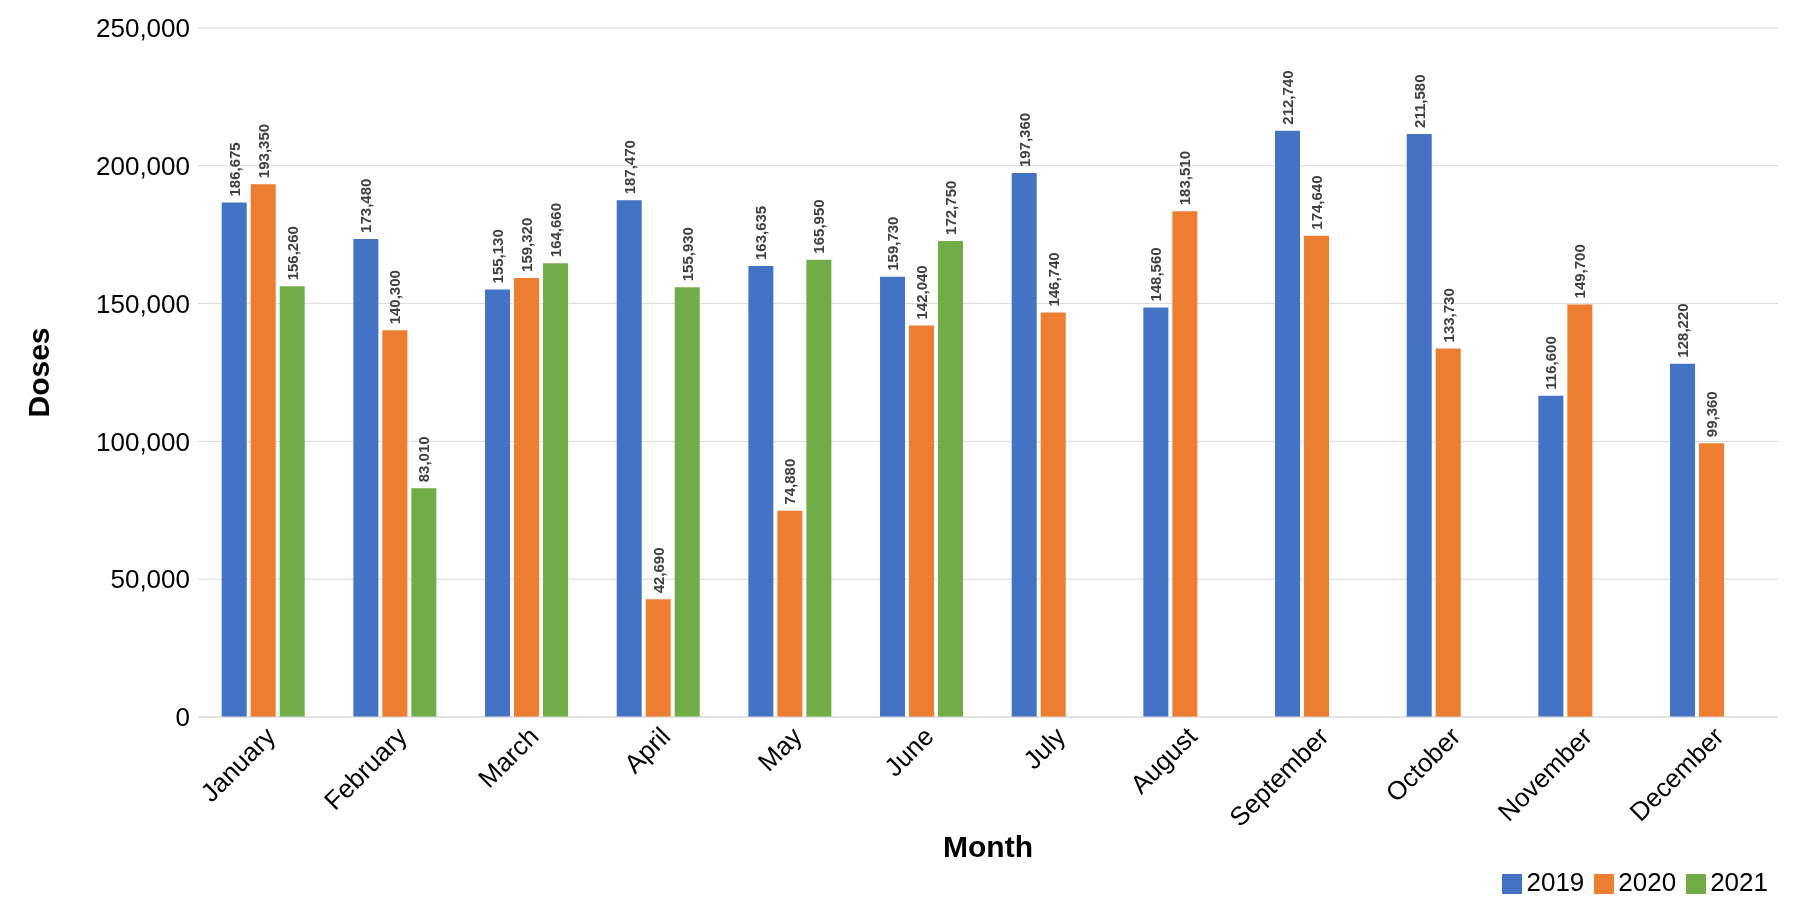 This screenshot has height=918, width=1809. Describe the element at coordinates (687, 254) in the screenshot. I see `data-label: 155,930` at that location.